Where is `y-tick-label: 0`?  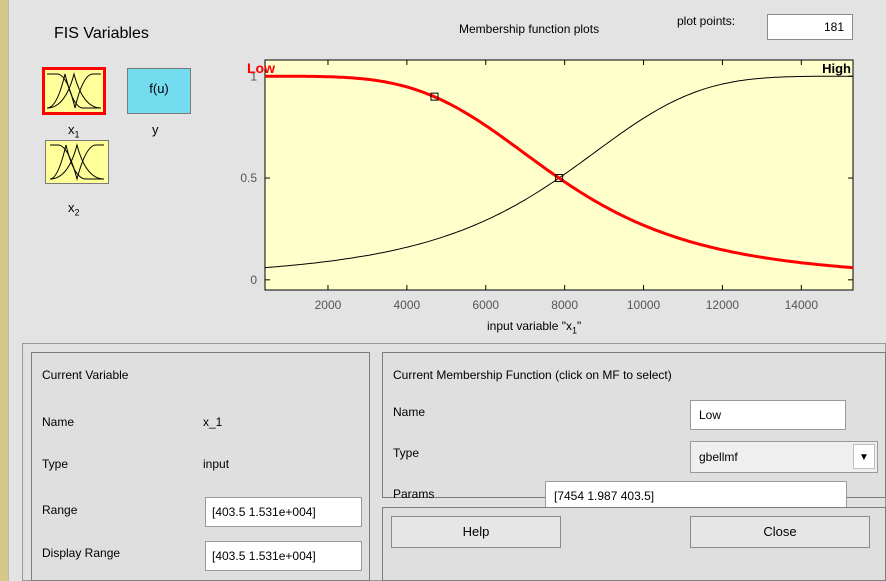
y-tick-label: 0 is located at coordinates (253, 280).